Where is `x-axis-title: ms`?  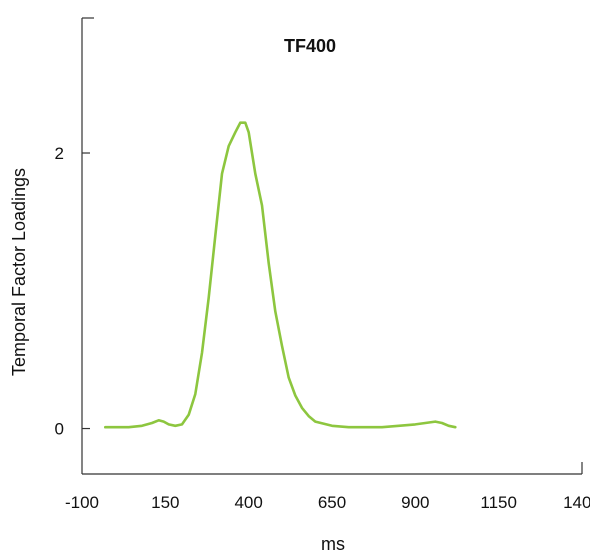
x-axis-title: ms is located at coordinates (333, 544).